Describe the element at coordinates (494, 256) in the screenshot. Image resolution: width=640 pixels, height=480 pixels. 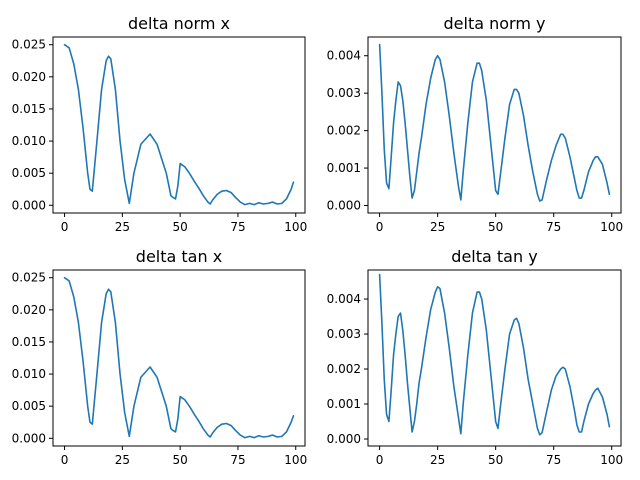
I see `subplot-title: delta tan y` at that location.